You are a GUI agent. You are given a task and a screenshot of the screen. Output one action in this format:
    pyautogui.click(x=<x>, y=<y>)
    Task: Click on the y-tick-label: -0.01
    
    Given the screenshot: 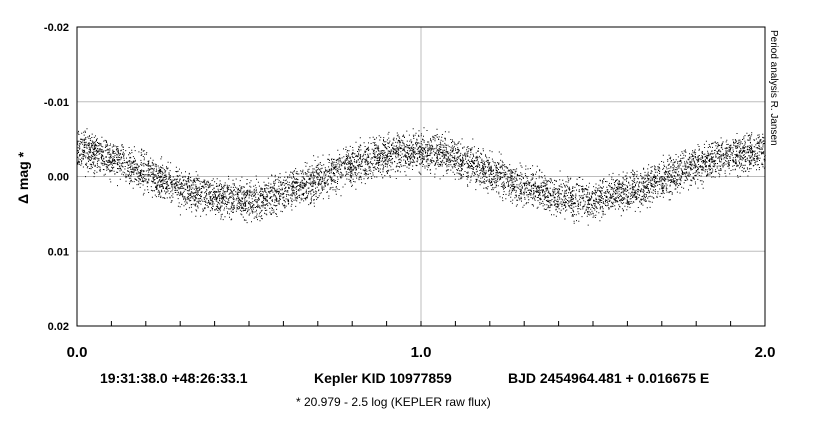 What is the action you would take?
    pyautogui.click(x=56, y=103)
    